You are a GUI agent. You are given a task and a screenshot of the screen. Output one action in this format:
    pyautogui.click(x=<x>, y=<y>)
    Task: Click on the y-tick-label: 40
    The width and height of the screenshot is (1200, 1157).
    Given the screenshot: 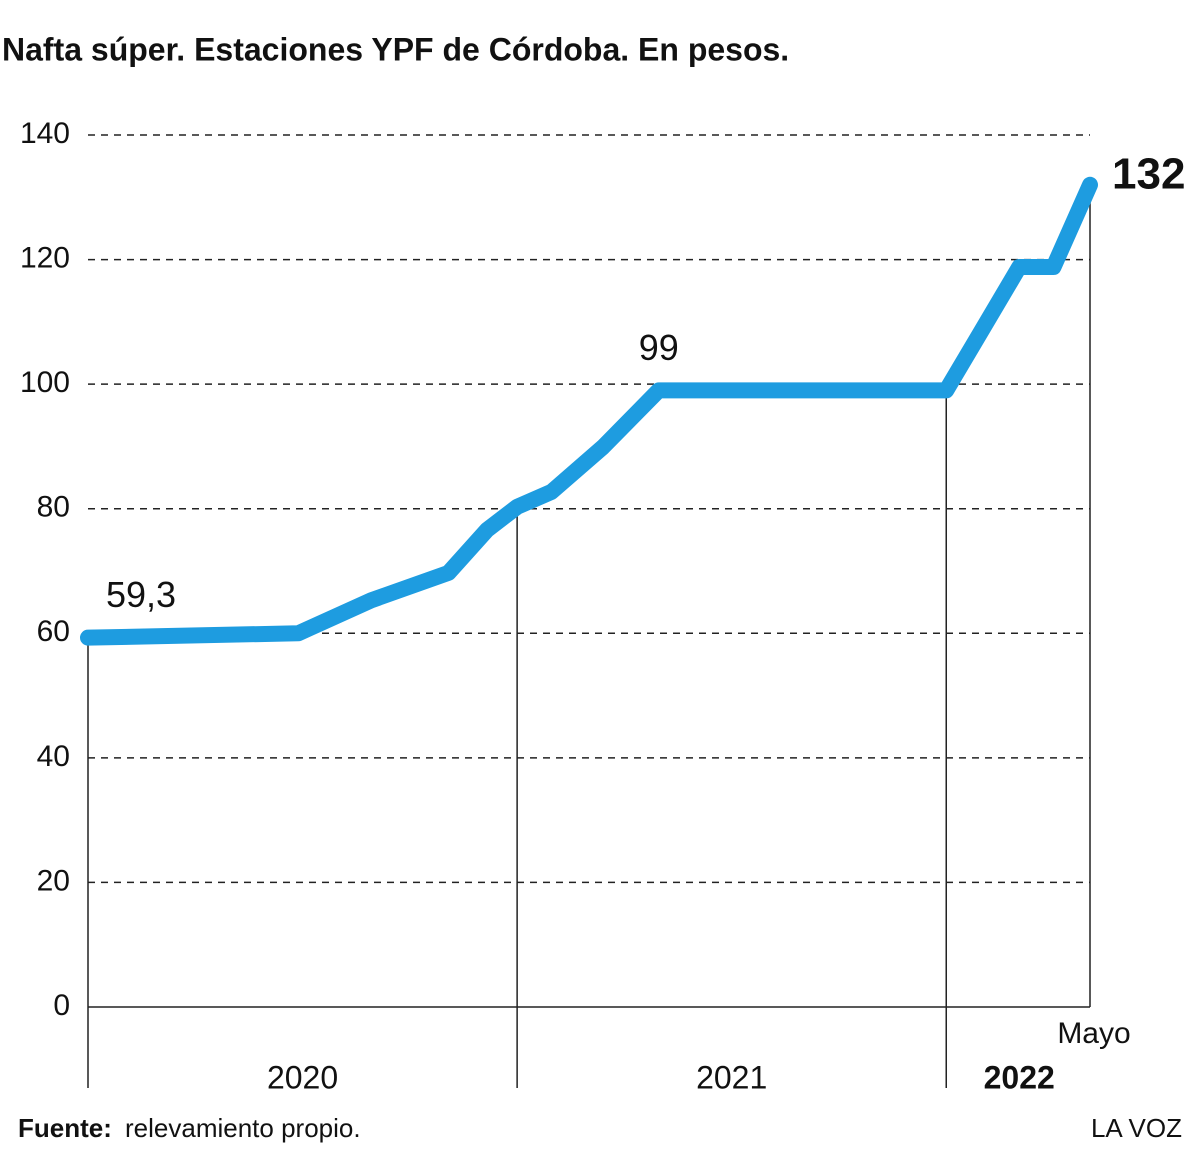 What is the action you would take?
    pyautogui.click(x=53, y=756)
    